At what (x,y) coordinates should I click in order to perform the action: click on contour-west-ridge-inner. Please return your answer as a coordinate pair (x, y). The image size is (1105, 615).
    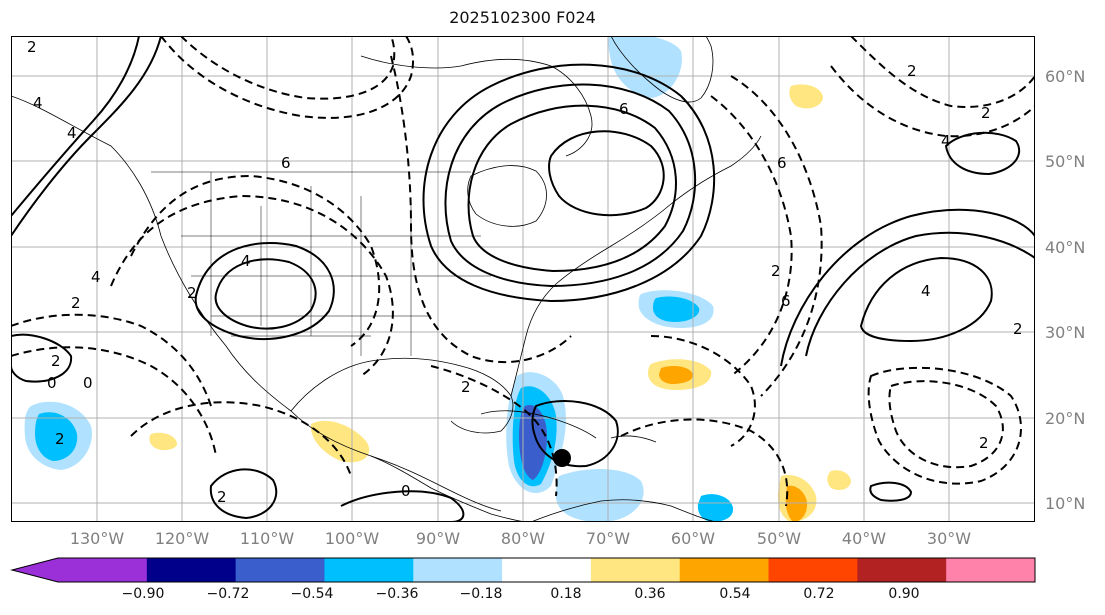
    Looking at the image, I should click on (265, 294).